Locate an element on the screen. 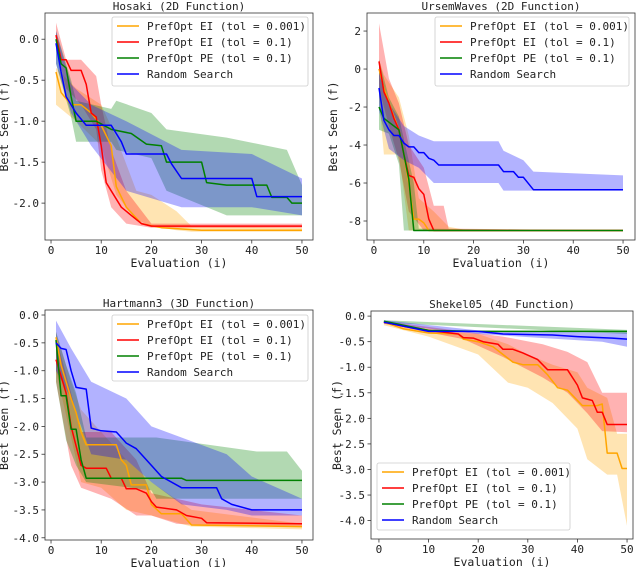  y-tick-label: -4 is located at coordinates (355, 145).